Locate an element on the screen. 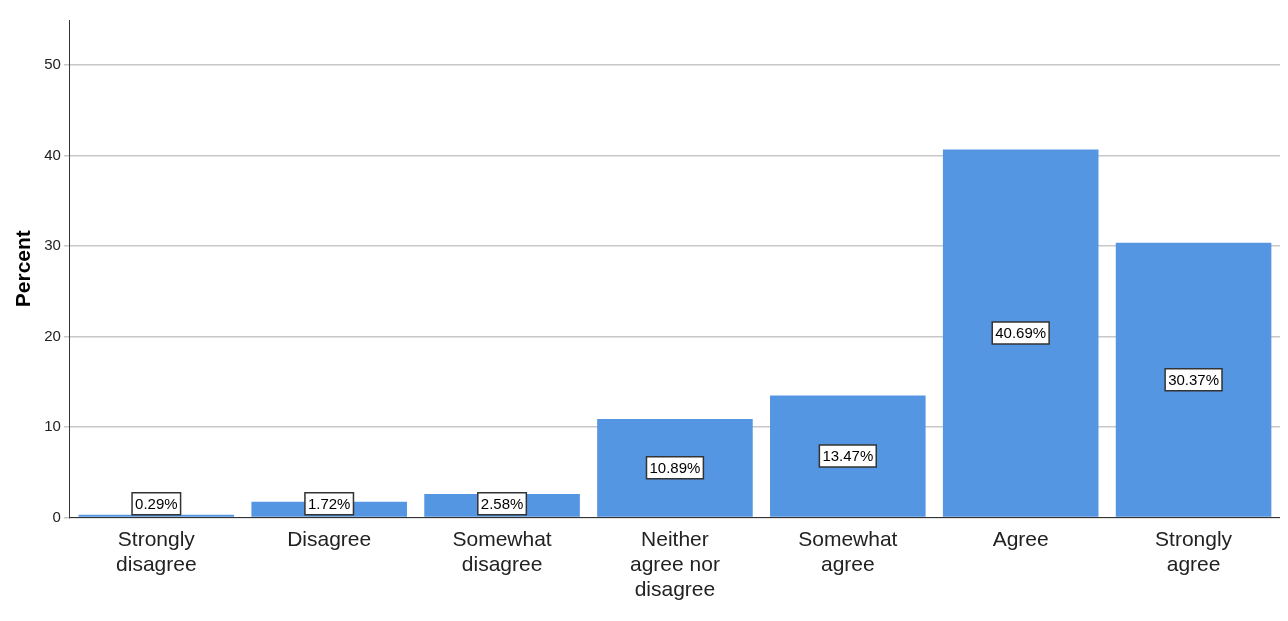  y-tick-label: 50 is located at coordinates (52, 64).